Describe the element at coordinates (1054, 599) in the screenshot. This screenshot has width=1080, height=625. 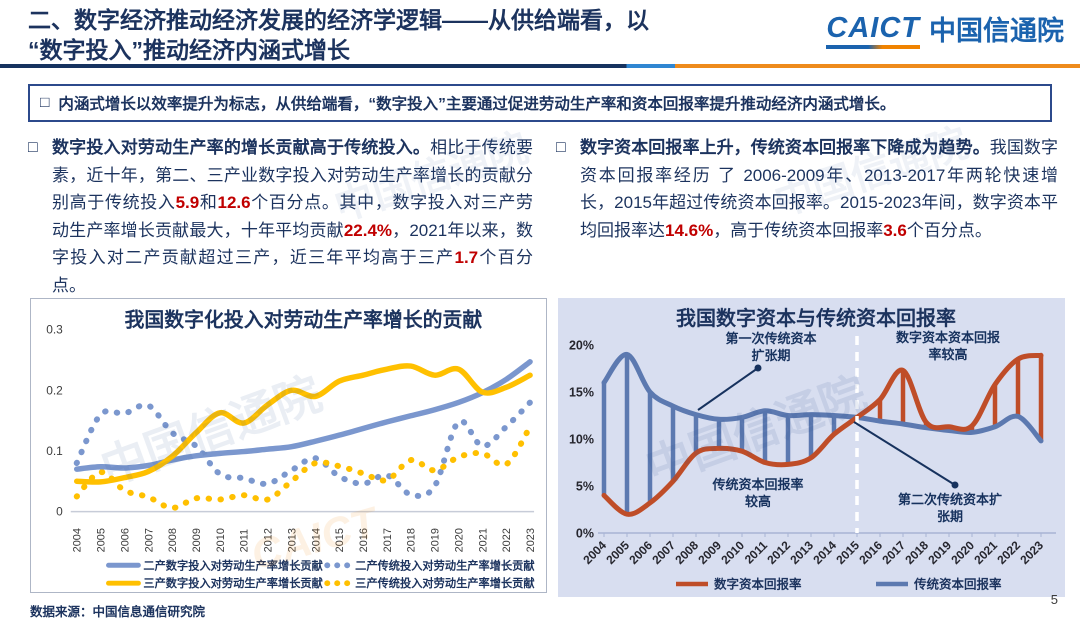
I see `page-number: 5` at that location.